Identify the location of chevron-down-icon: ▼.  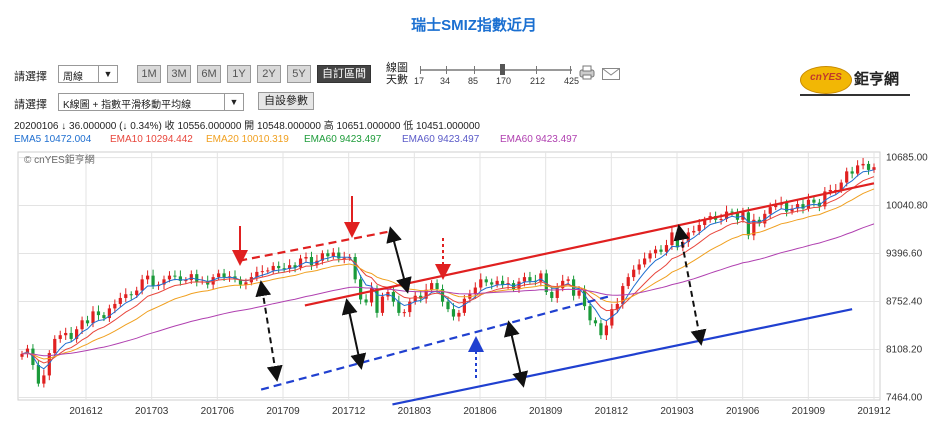
(107, 74).